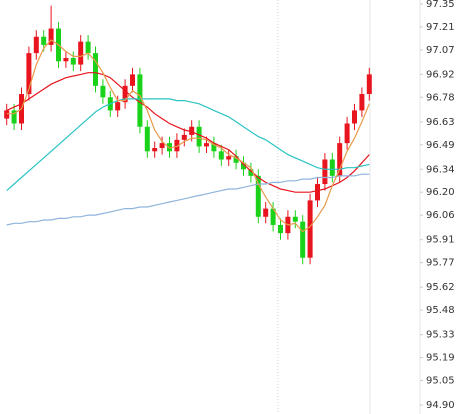 The image size is (457, 414). I want to click on y-tick-label: 96.92, so click(440, 74).